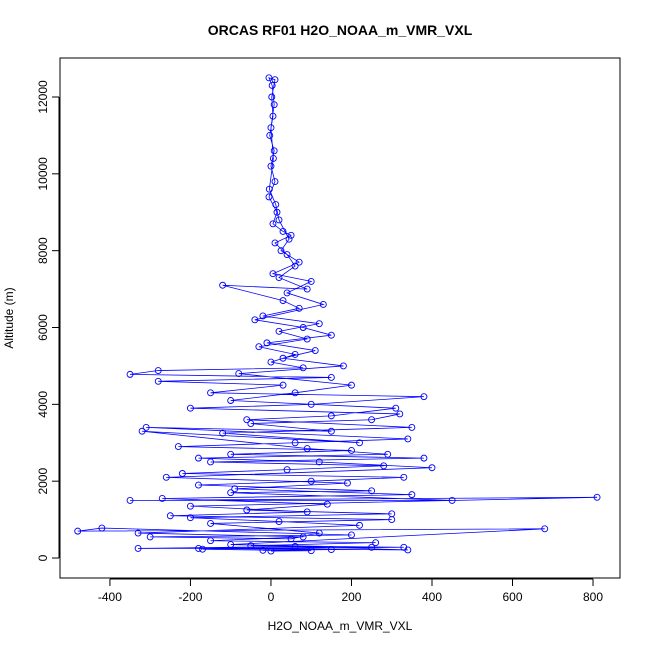  I want to click on y-tick-label: 8000, so click(43, 250).